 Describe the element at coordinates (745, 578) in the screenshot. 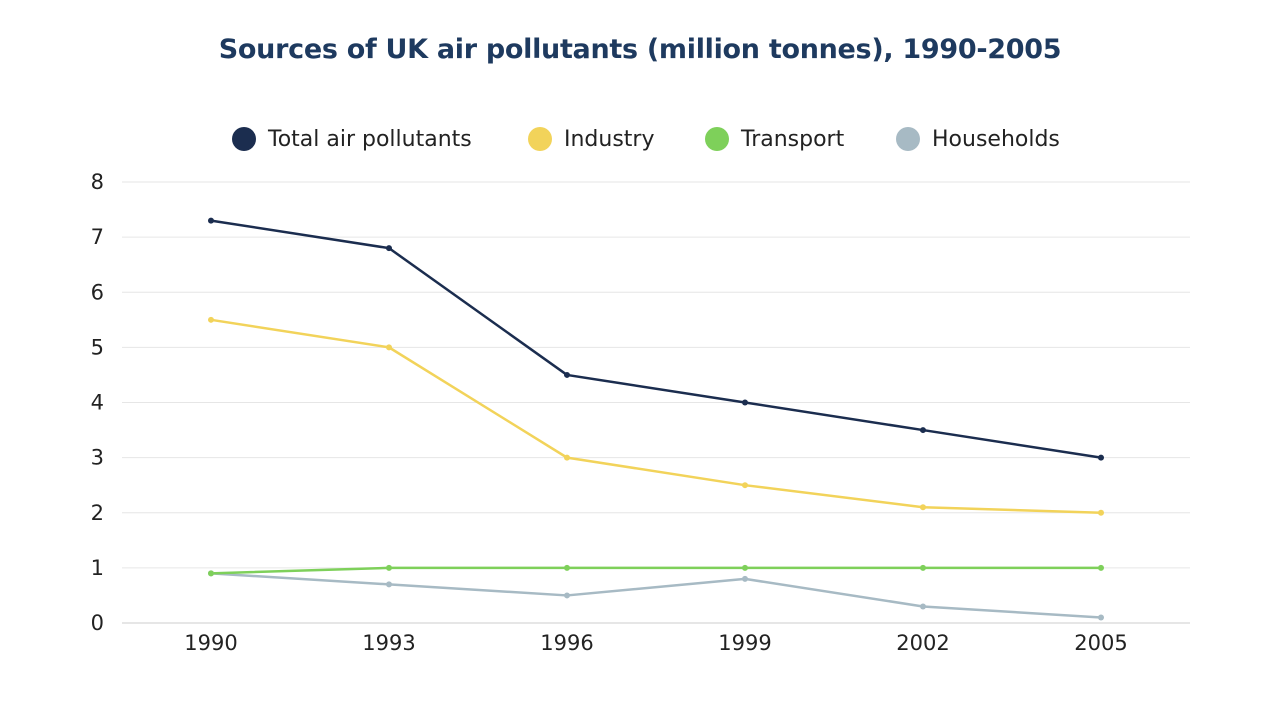

I see `data-point-households-1999` at that location.